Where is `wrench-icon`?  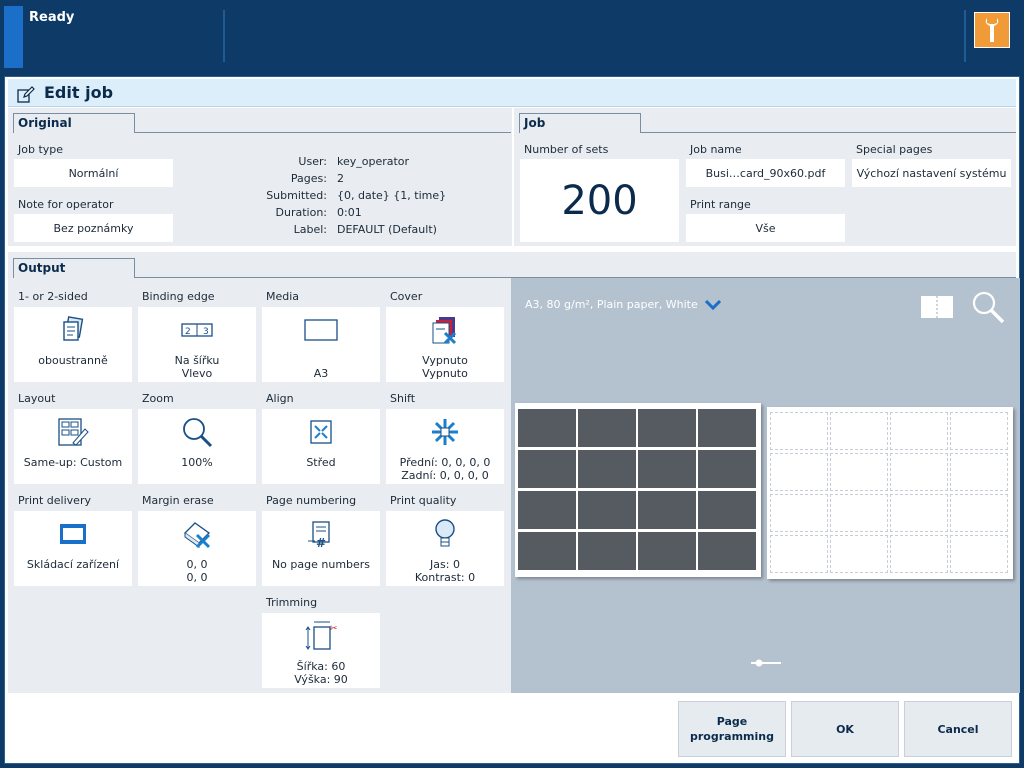
wrench-icon is located at coordinates (992, 30).